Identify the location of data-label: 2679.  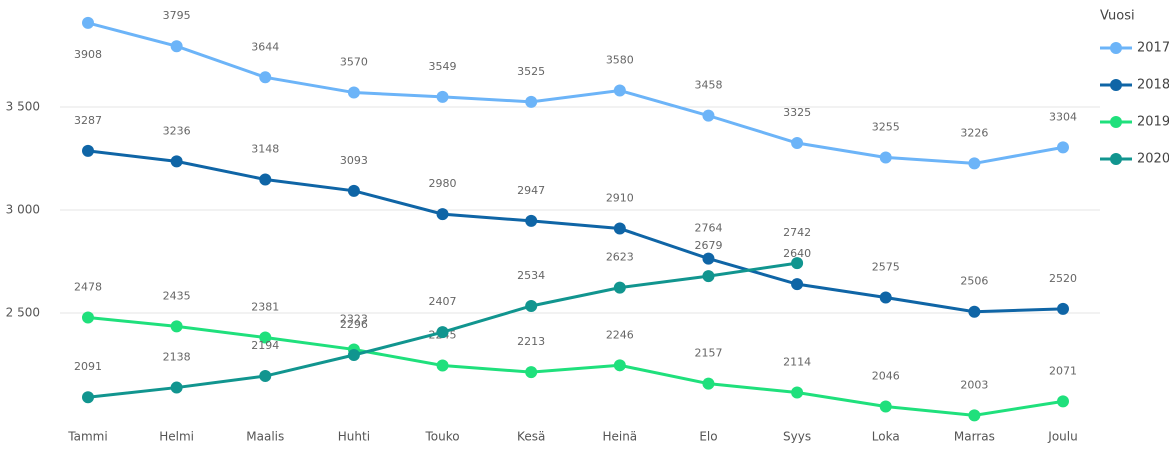
(708, 245).